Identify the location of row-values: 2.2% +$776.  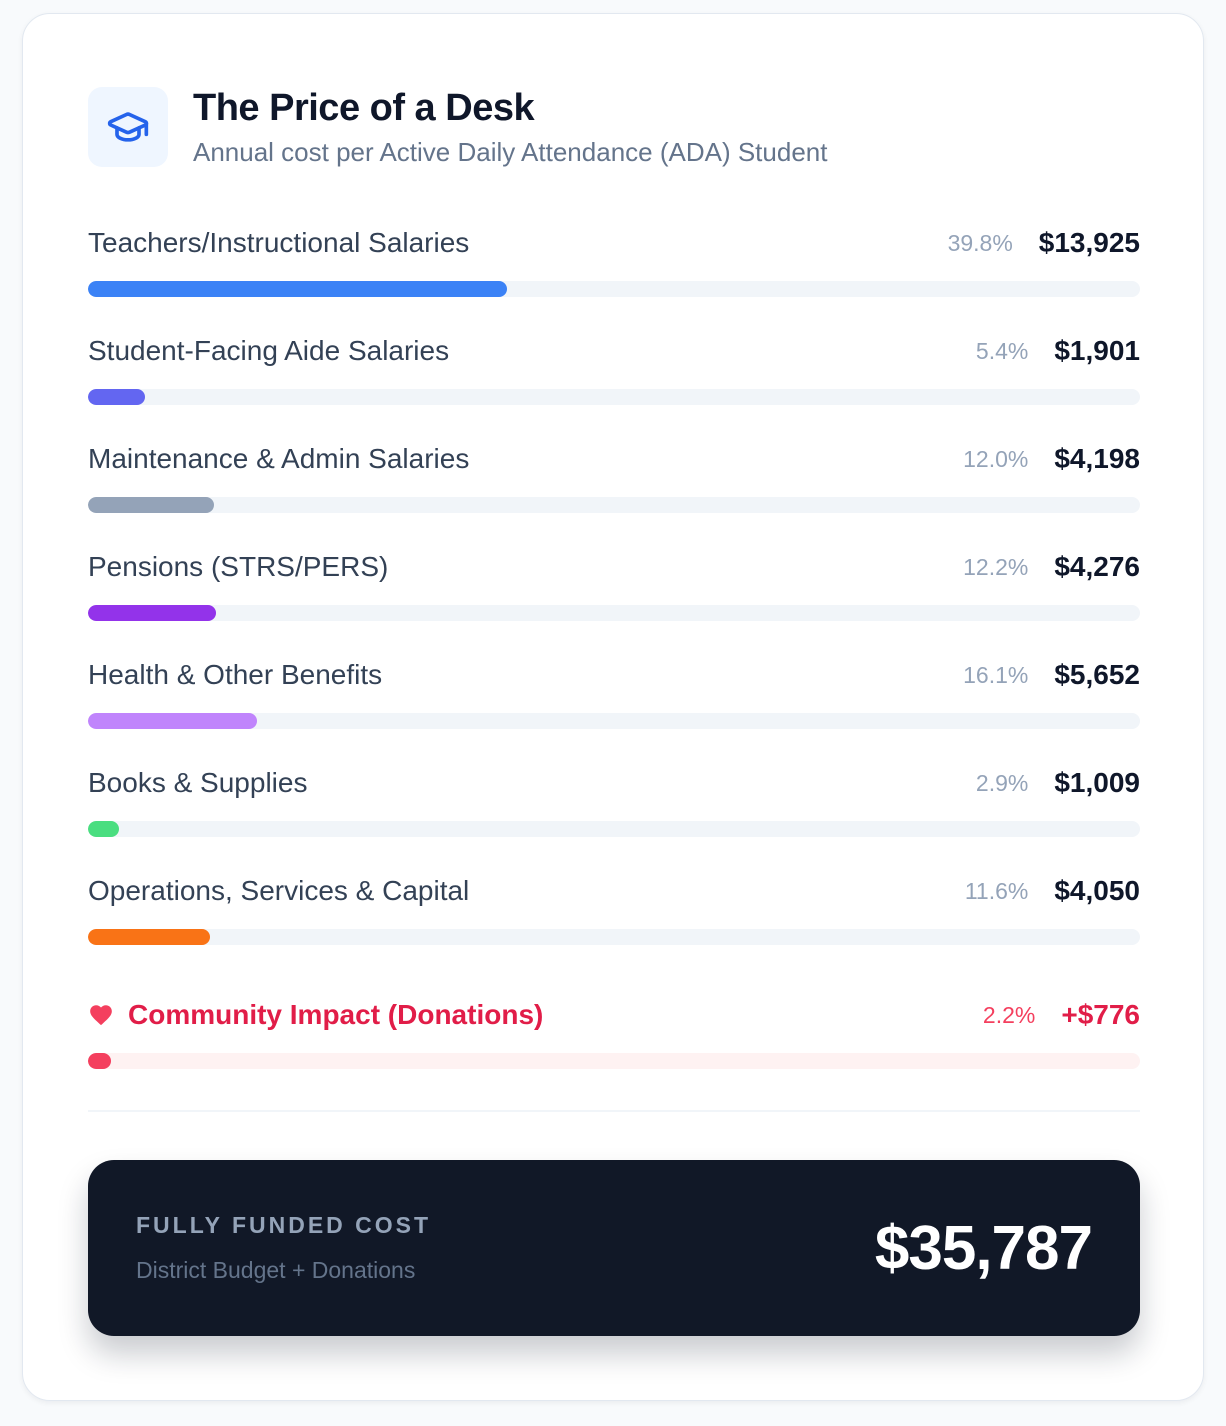
(1061, 1015).